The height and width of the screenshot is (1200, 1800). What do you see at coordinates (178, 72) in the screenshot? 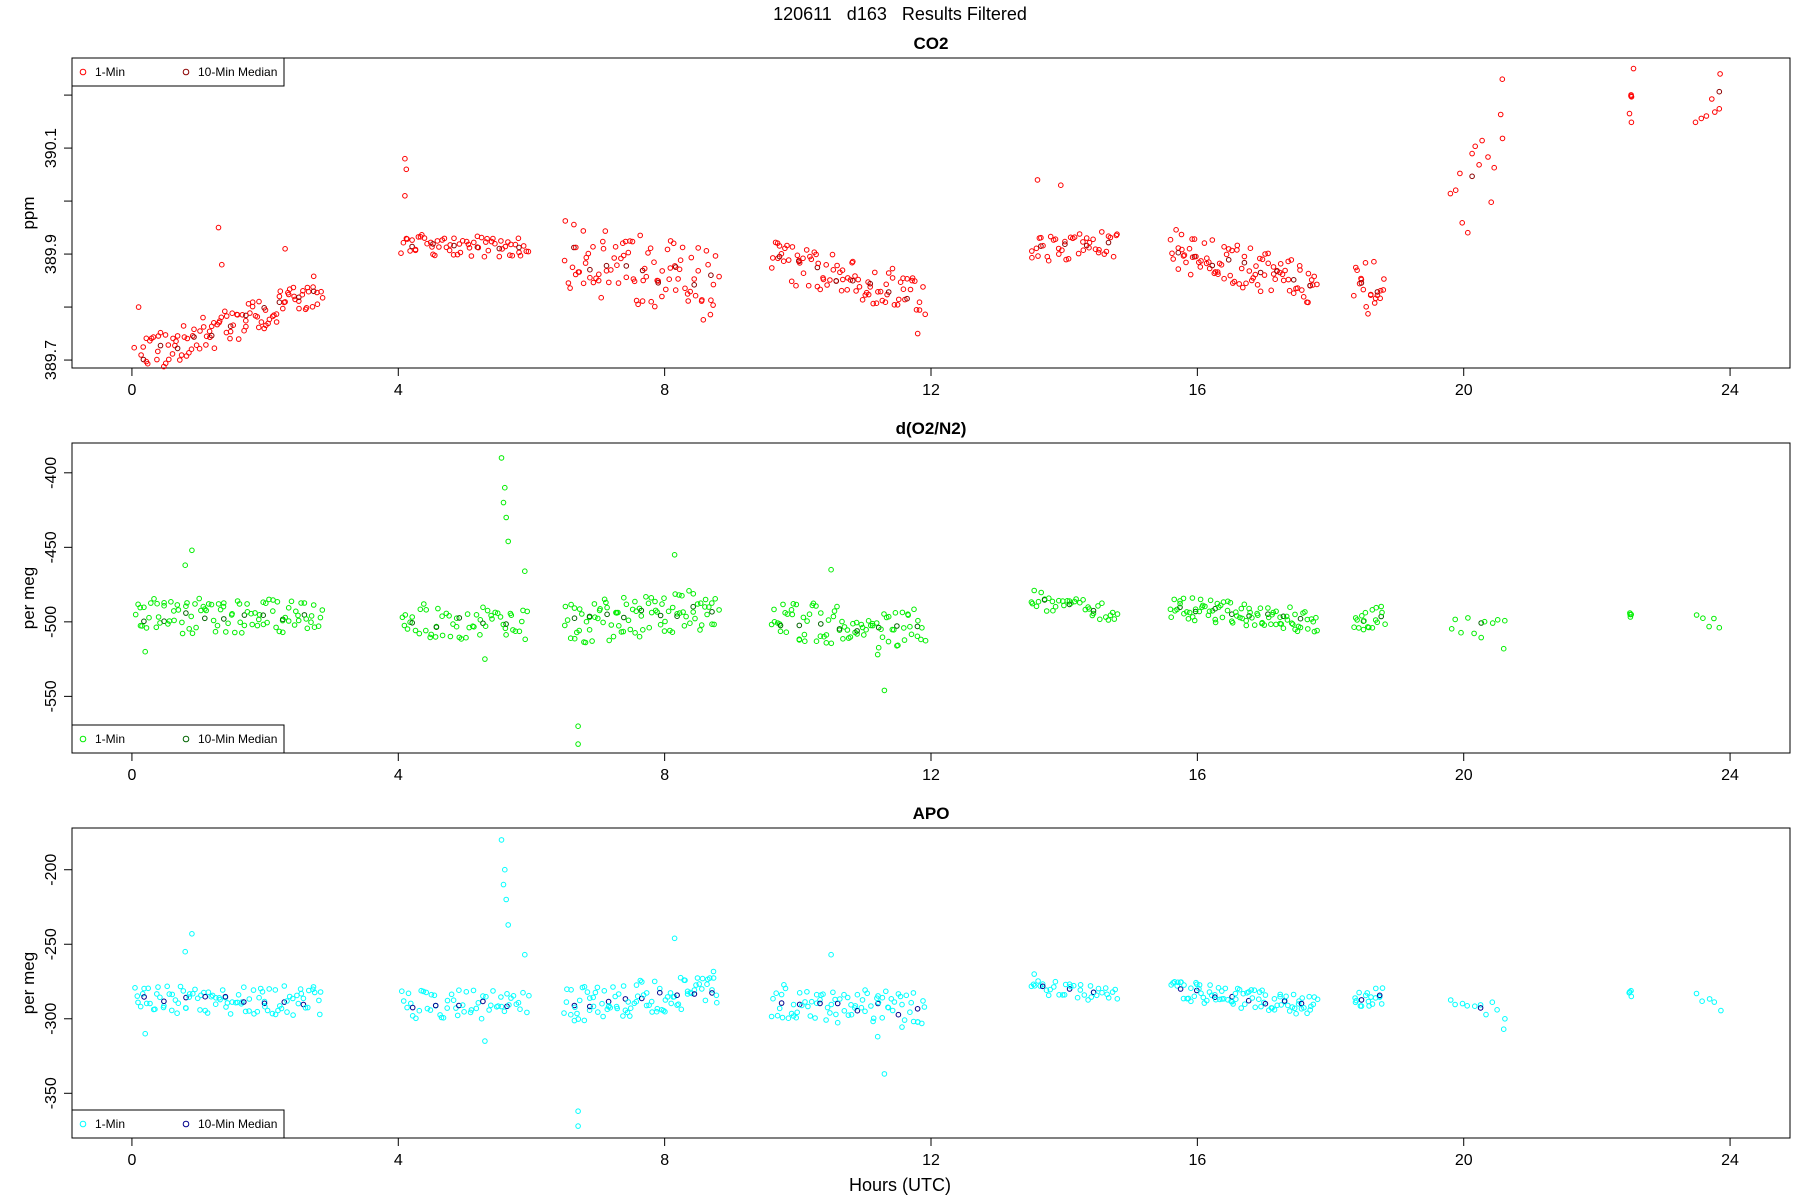
I see `legend-box` at bounding box center [178, 72].